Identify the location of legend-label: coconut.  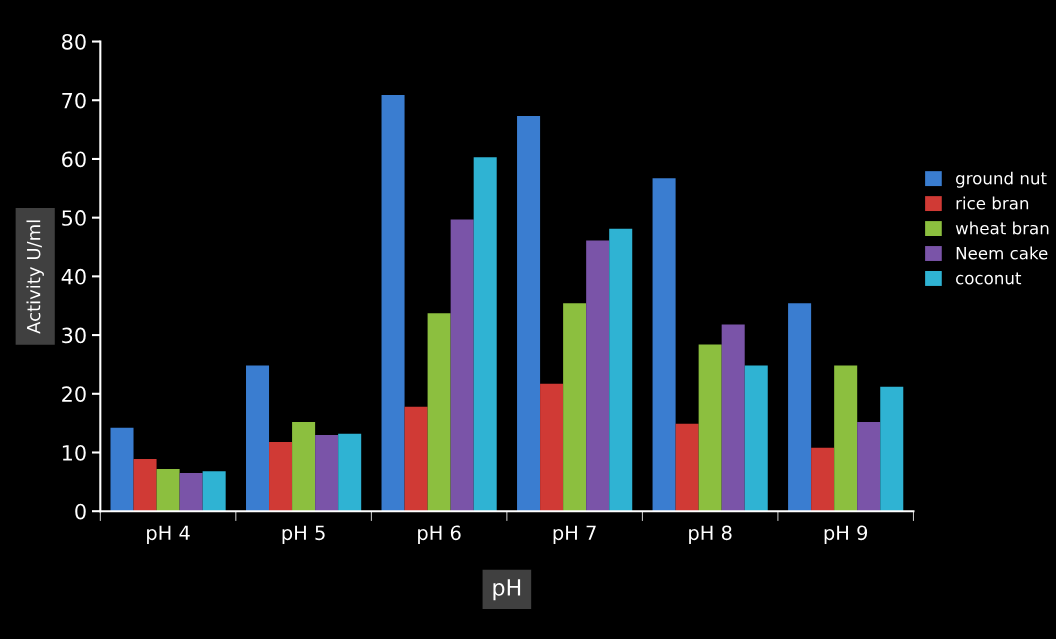
(989, 278).